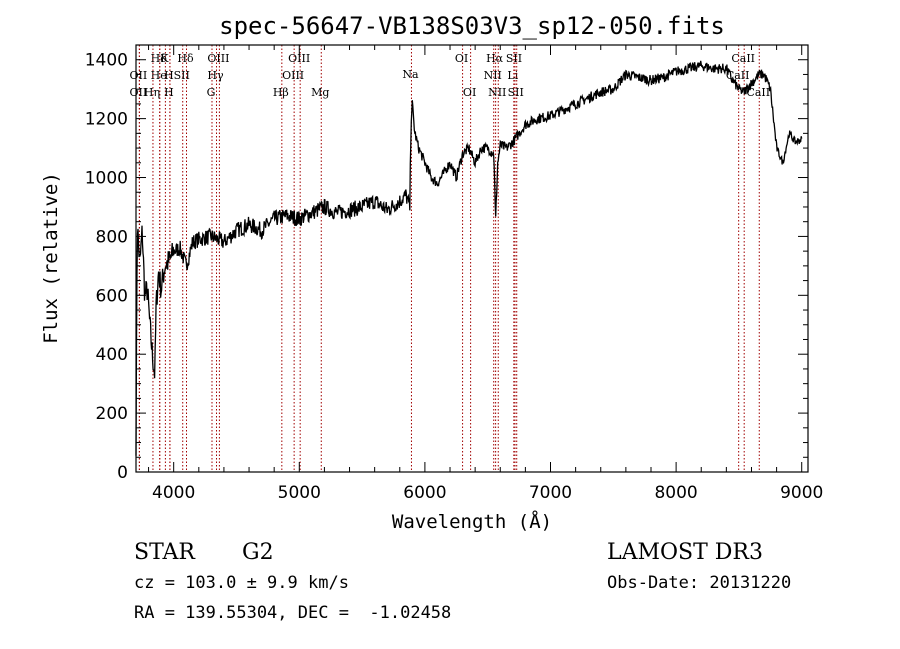 The width and height of the screenshot is (900, 649). Describe the element at coordinates (685, 552) in the screenshot. I see `survey-name: LAMOST DR3` at that location.